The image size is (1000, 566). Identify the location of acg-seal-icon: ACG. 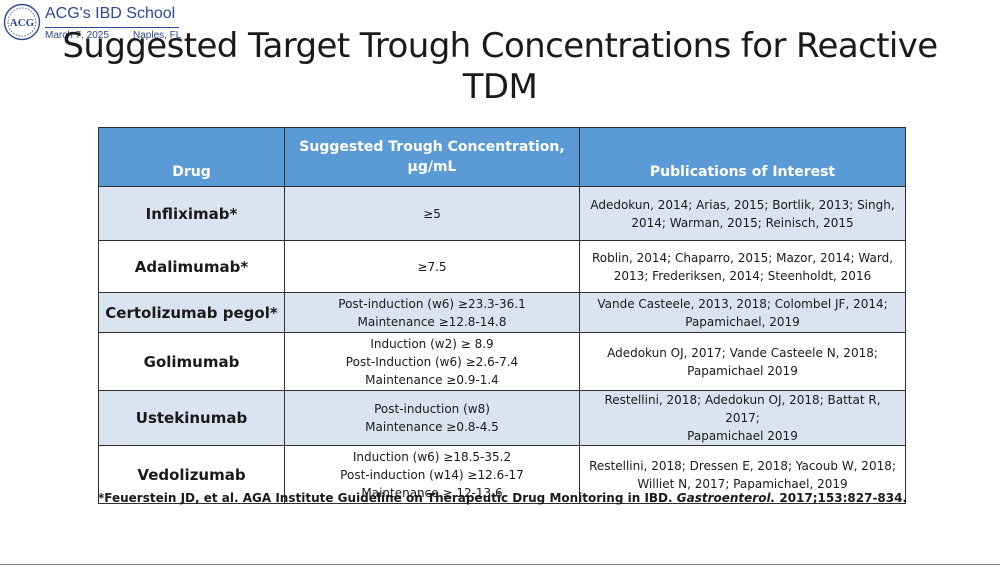
(22, 22).